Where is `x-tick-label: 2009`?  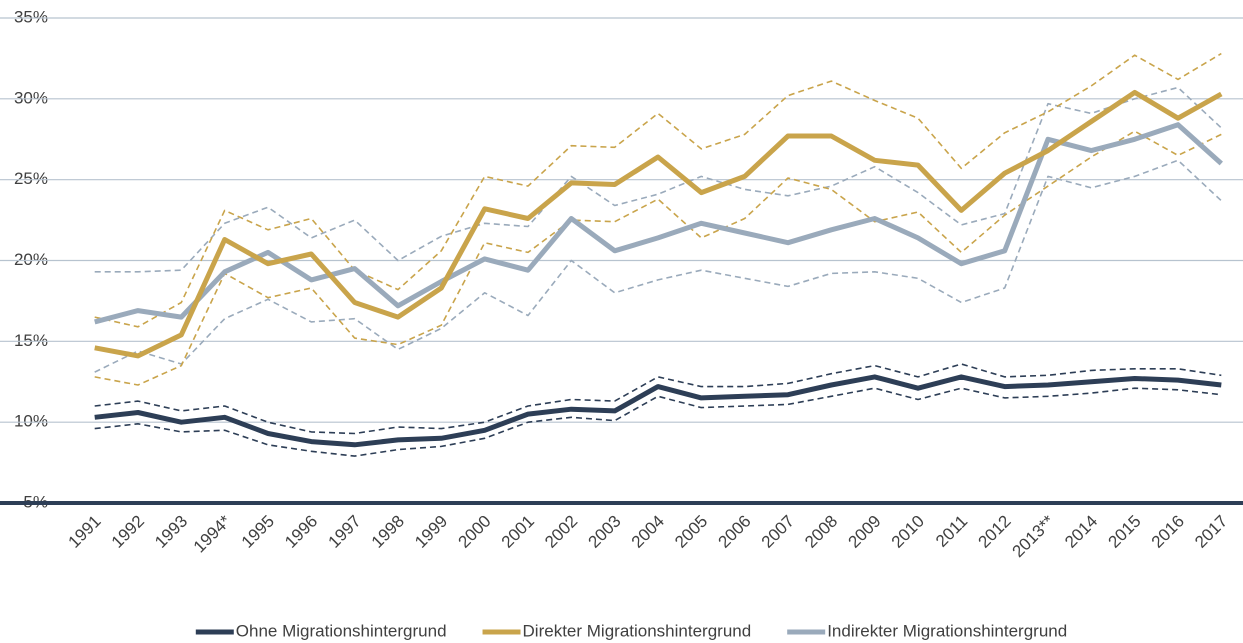
x-tick-label: 2009 is located at coordinates (864, 532).